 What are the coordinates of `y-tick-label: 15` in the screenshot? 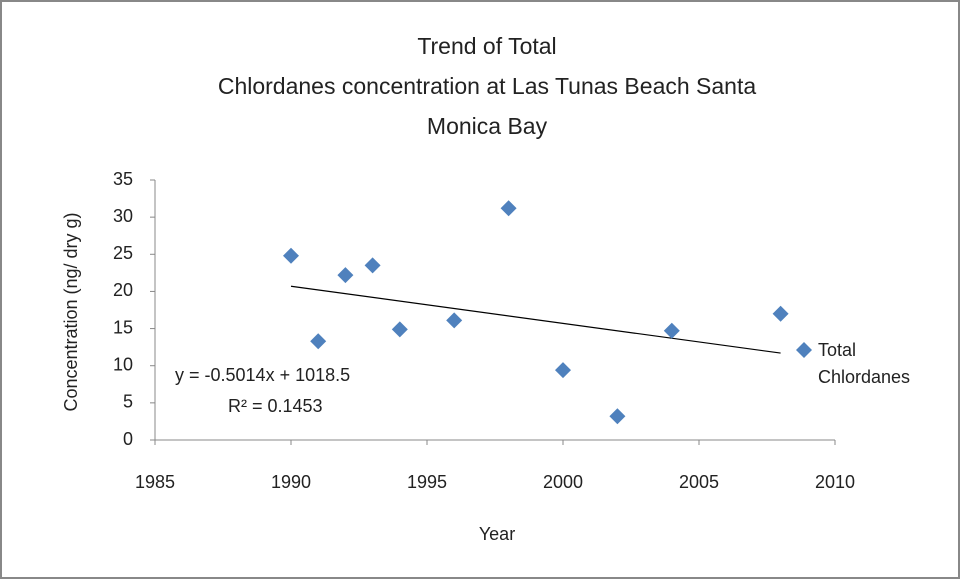 It's located at (123, 327).